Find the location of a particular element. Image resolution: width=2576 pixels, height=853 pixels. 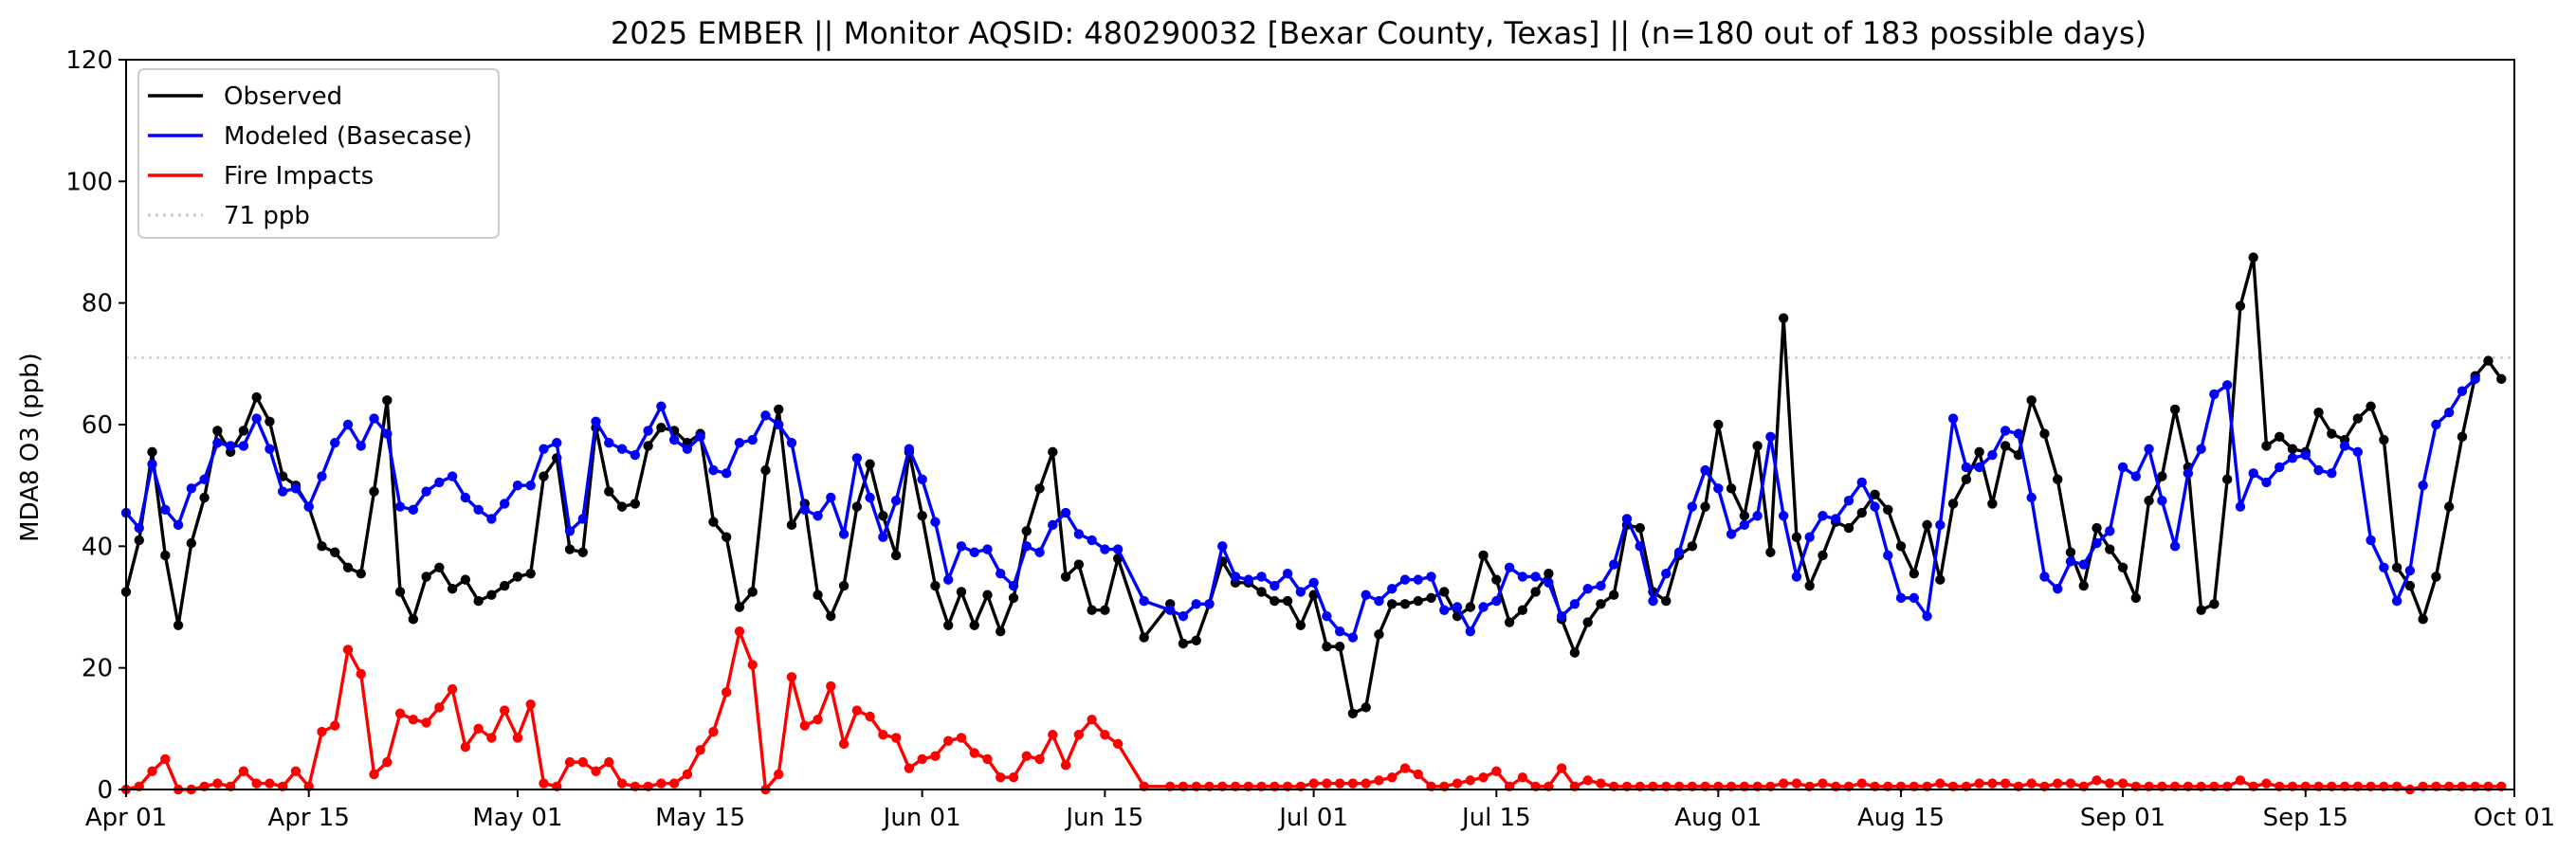

x-tick-label: Jul 01 is located at coordinates (1312, 818).